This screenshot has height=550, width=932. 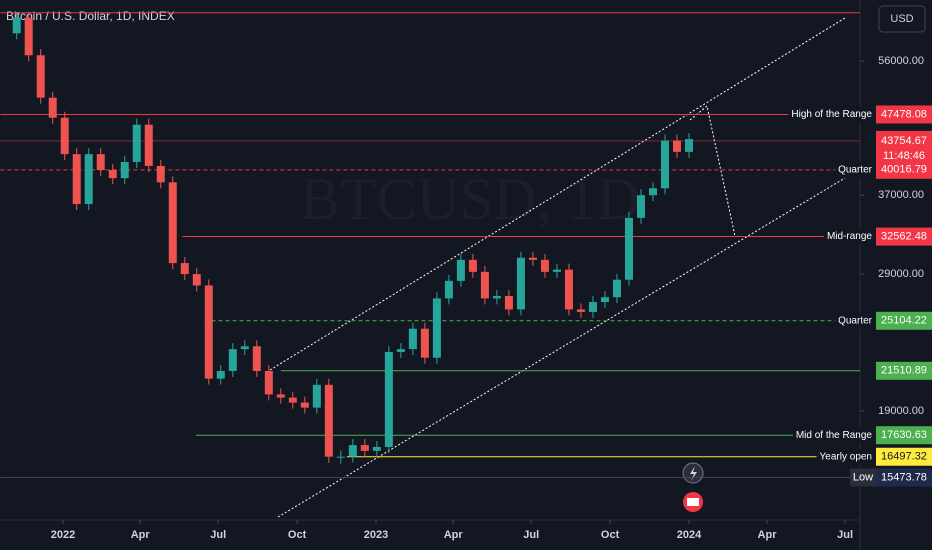 What do you see at coordinates (863, 477) in the screenshot?
I see `level-name-tag` at bounding box center [863, 477].